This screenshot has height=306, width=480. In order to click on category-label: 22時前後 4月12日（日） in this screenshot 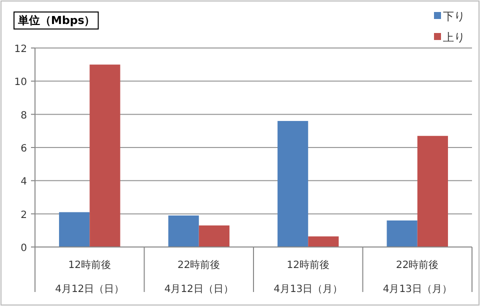, I will do `click(199, 277)`.